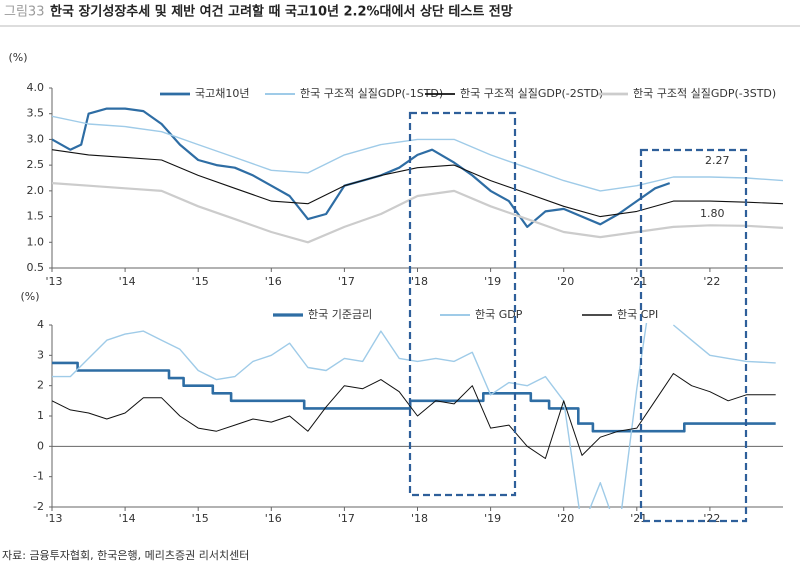 This screenshot has width=800, height=569. Describe the element at coordinates (499, 314) in the screenshot. I see `legend-label: 한국 GDP` at that location.